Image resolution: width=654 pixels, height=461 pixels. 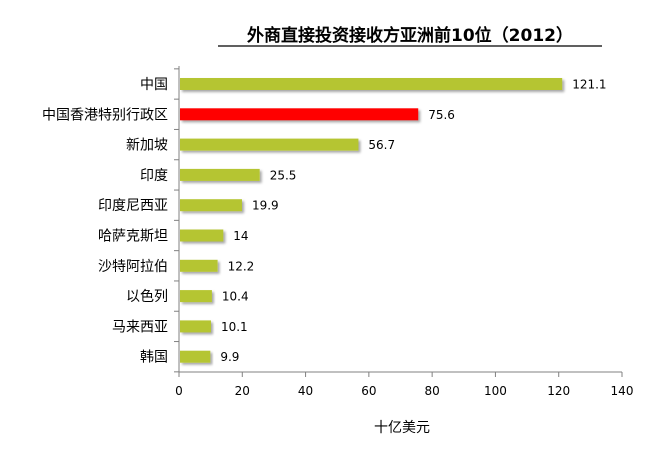 What do you see at coordinates (133, 206) in the screenshot?
I see `category-label: 印度尼西亚` at bounding box center [133, 206].